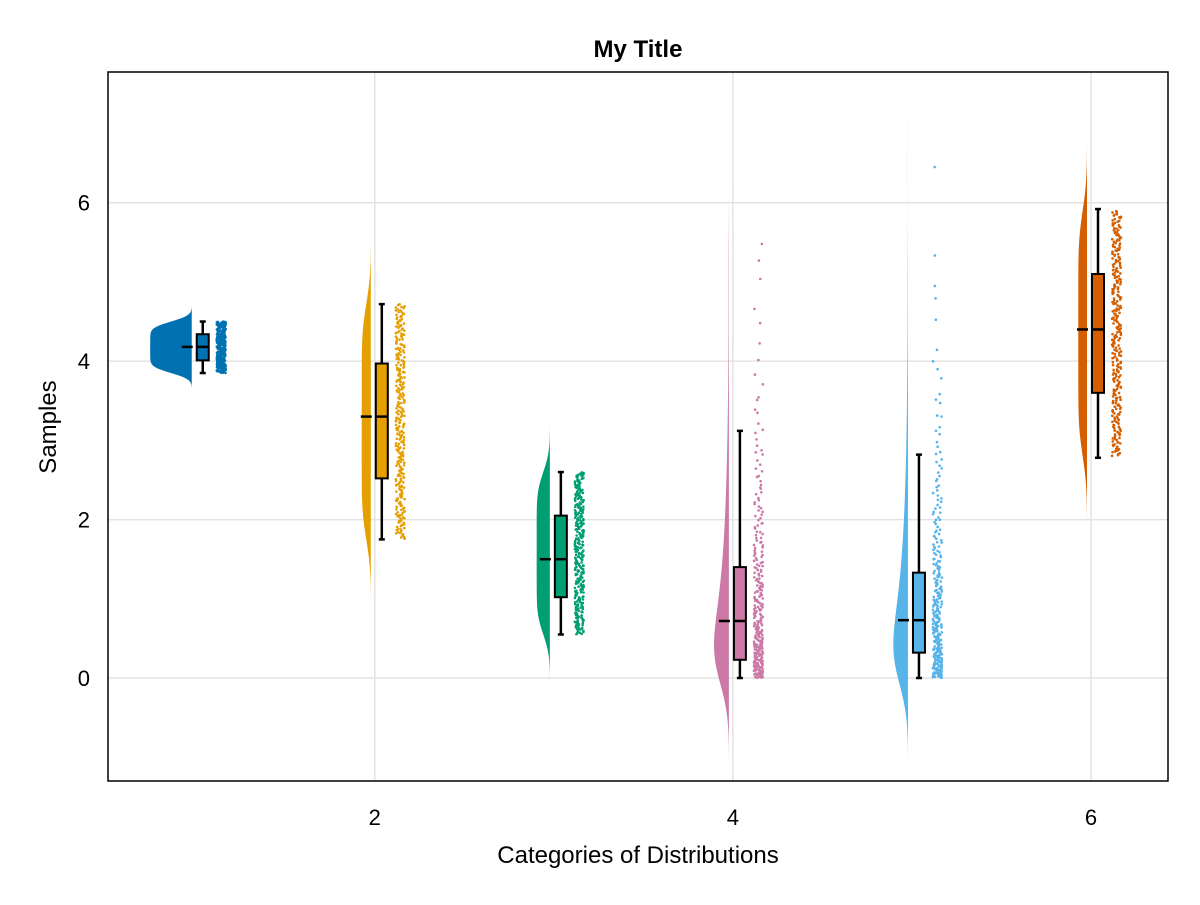 Image resolution: width=1200 pixels, height=905 pixels. What do you see at coordinates (84, 203) in the screenshot?
I see `y-tick-label: 6` at bounding box center [84, 203].